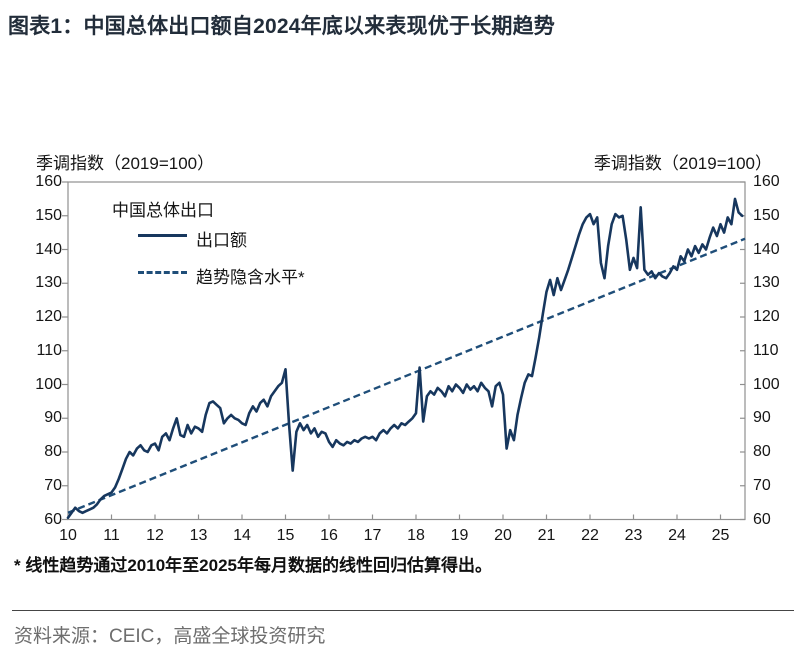  I want to click on y-tick-label-right: 150, so click(766, 215).